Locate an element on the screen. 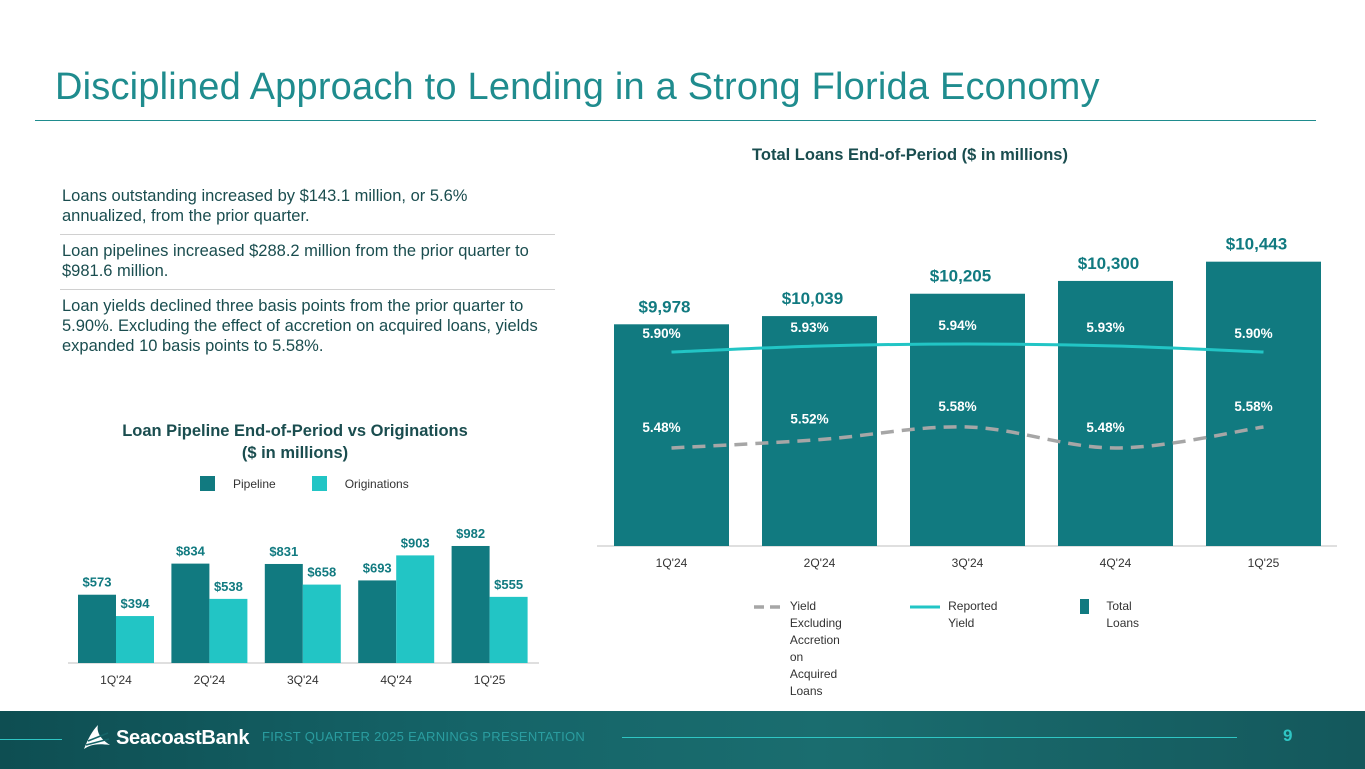 The height and width of the screenshot is (769, 1365). pipeline-x-tick-label: 1Q'24 is located at coordinates (116, 680).